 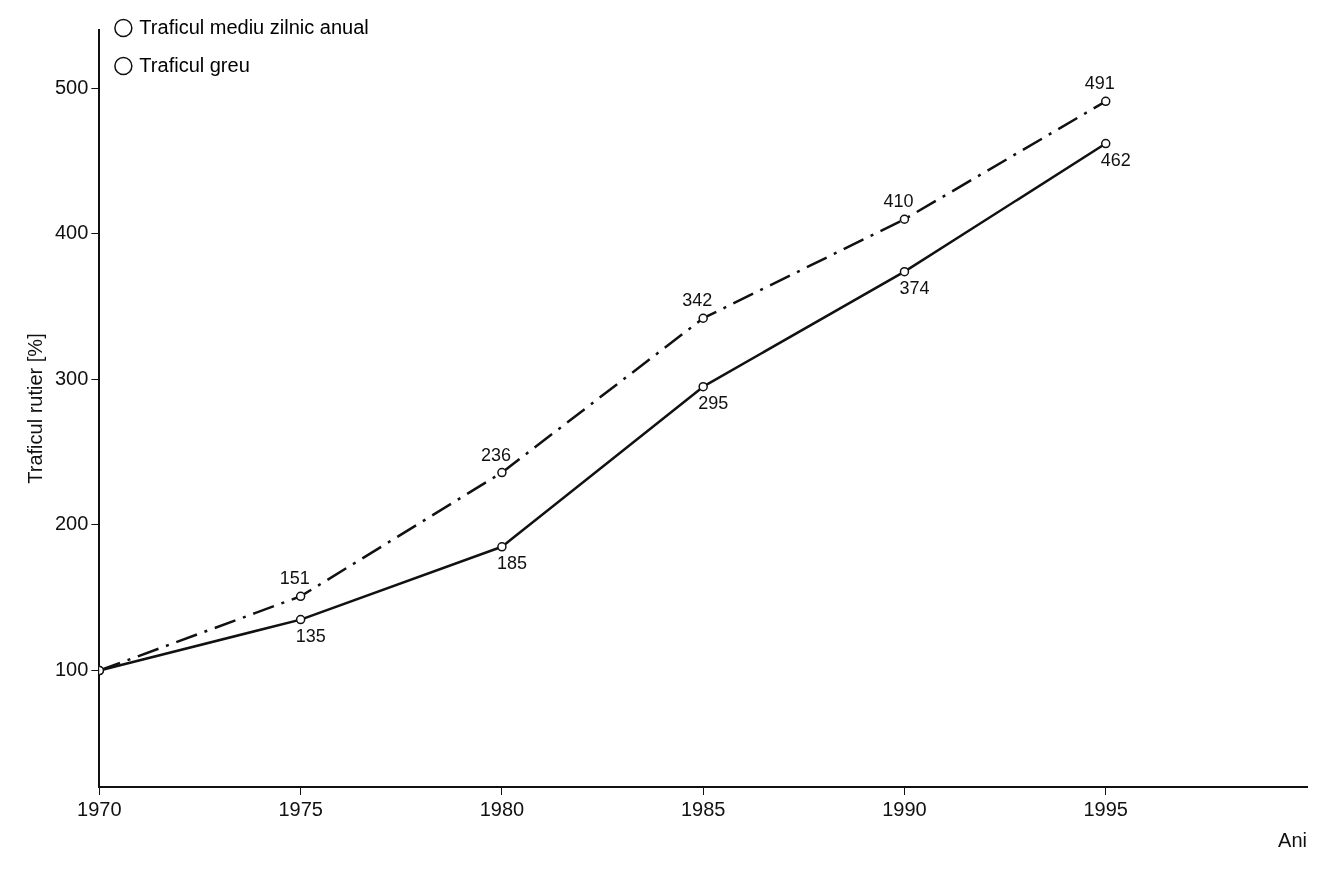 I want to click on legend-label: Traficul greu, so click(x=194, y=64).